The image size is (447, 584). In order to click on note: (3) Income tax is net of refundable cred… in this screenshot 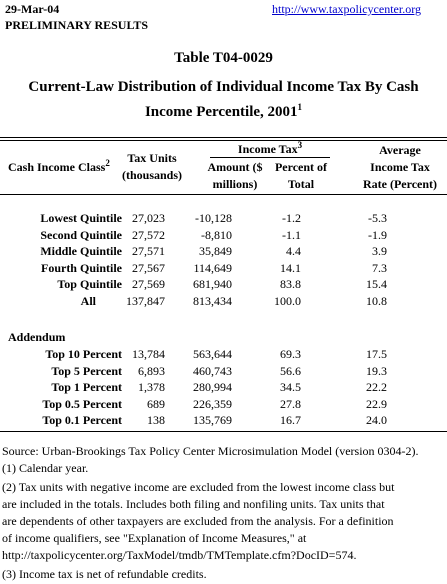, I will do `click(104, 574)`.